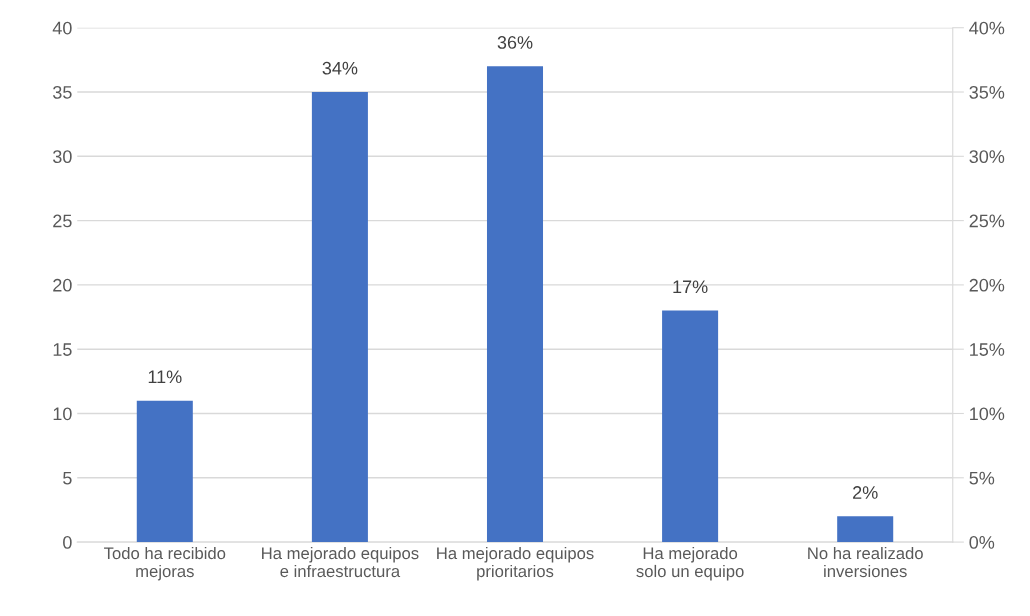  I want to click on y-tick-label: 35, so click(62, 92).